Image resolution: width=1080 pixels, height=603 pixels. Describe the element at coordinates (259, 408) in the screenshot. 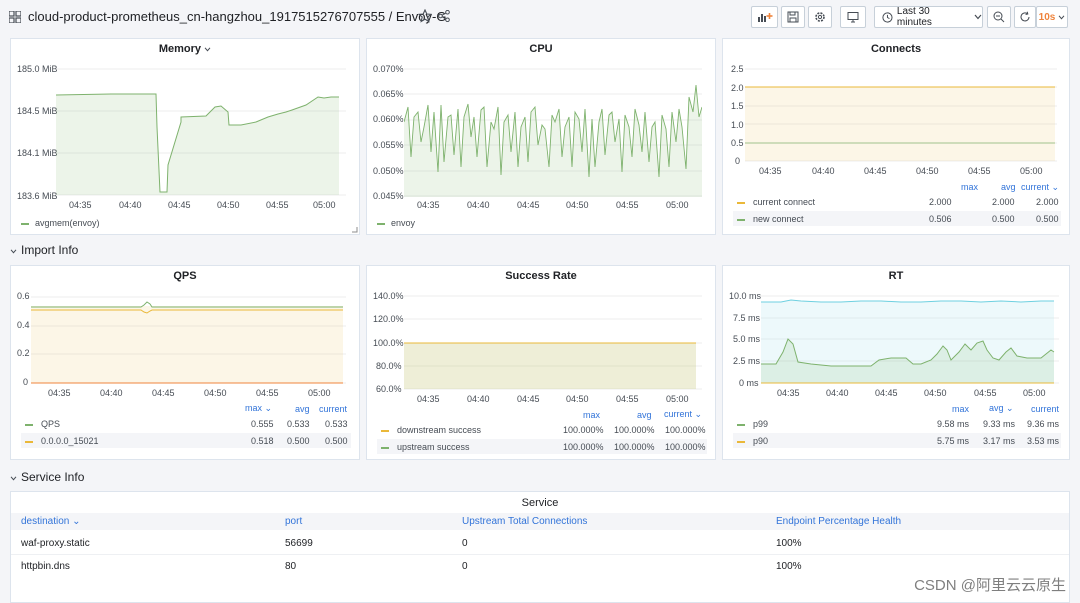

I see `legend-header-max: max ⌄` at that location.